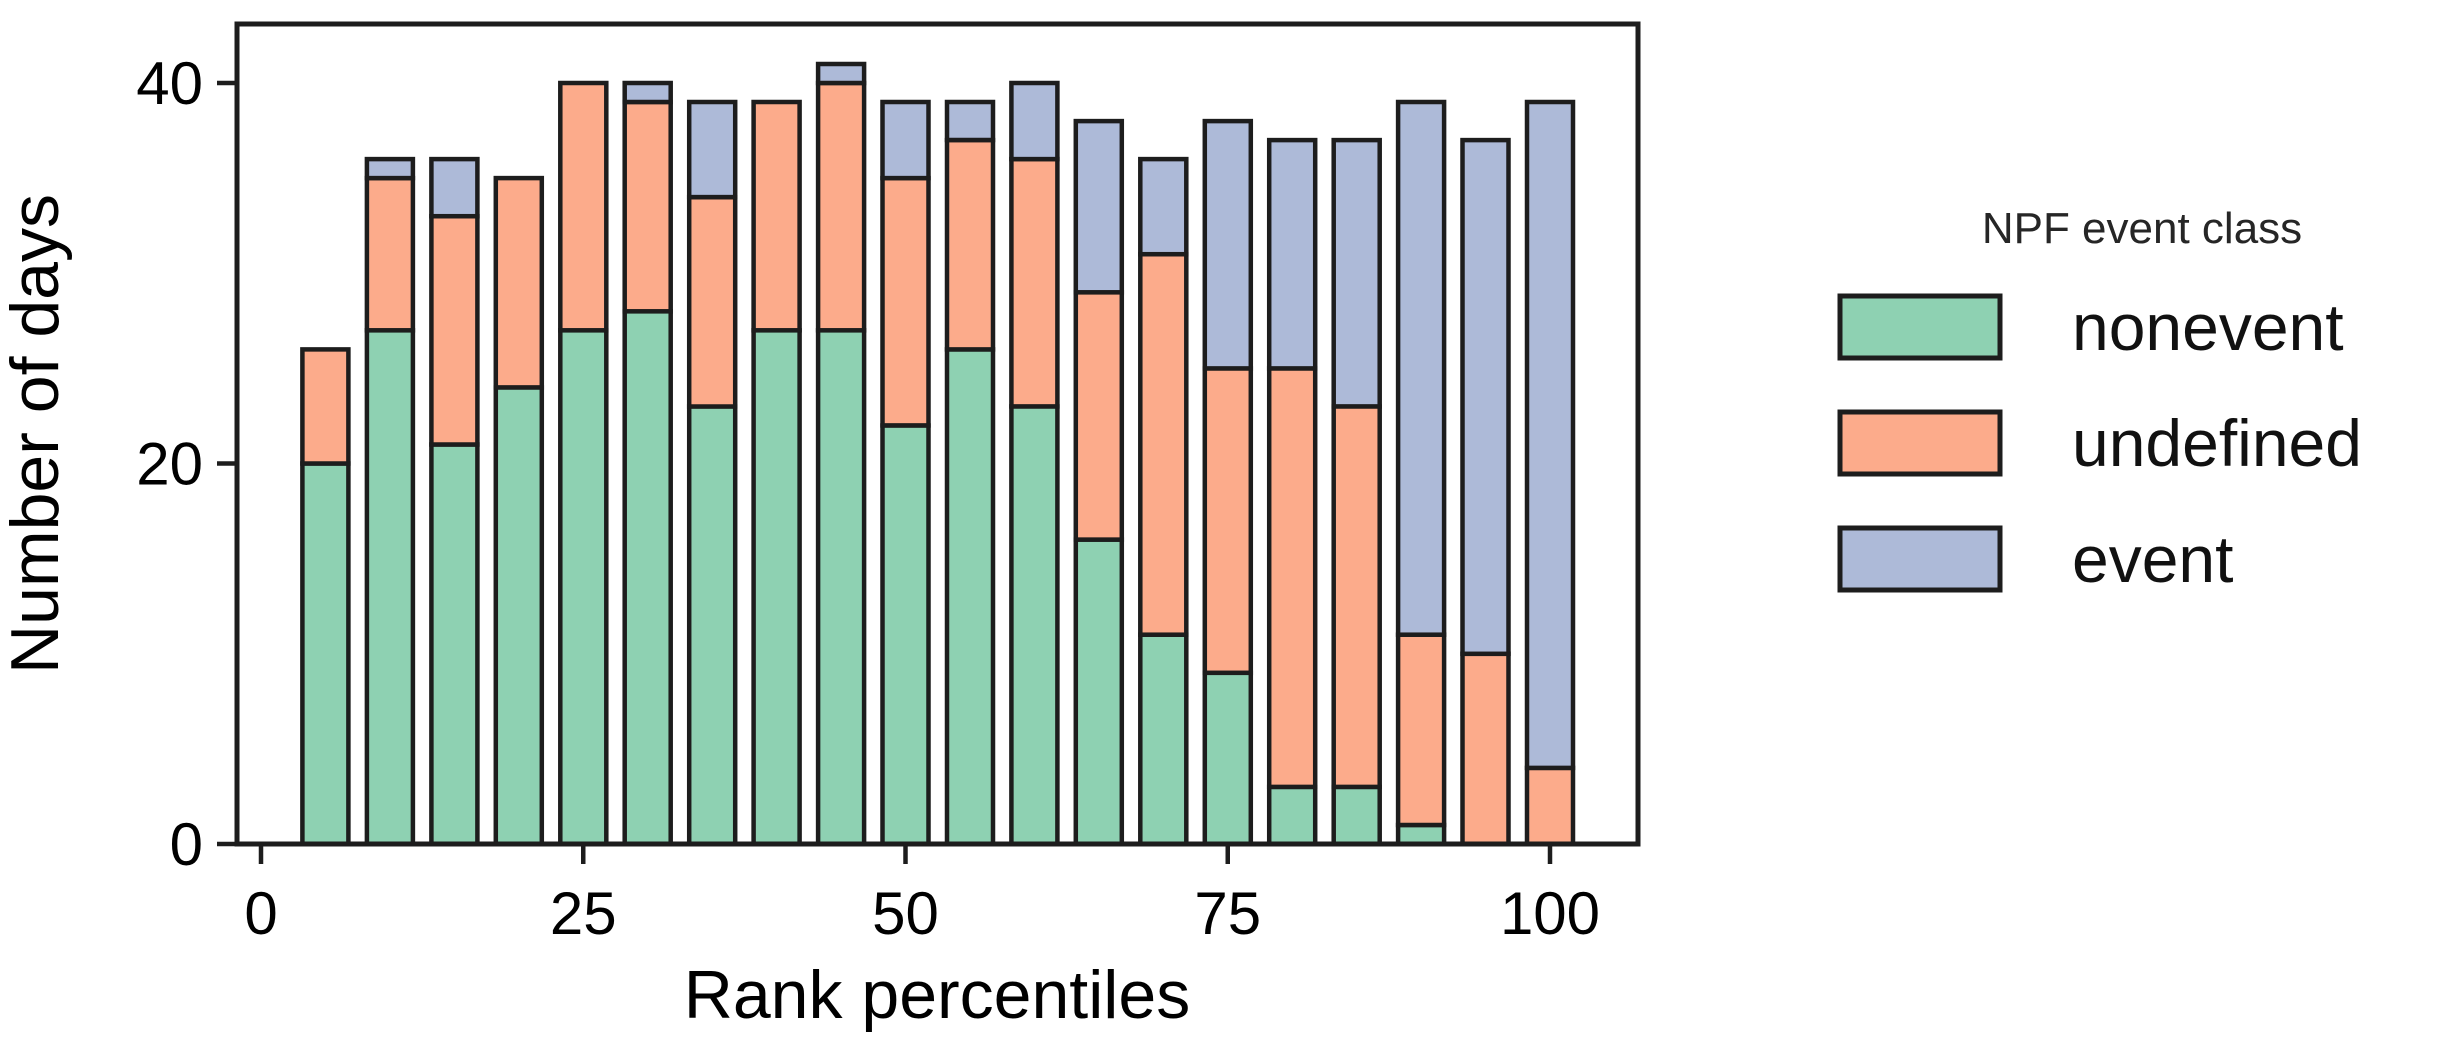  What do you see at coordinates (2217, 443) in the screenshot?
I see `legend-label-undefined: undefined` at bounding box center [2217, 443].